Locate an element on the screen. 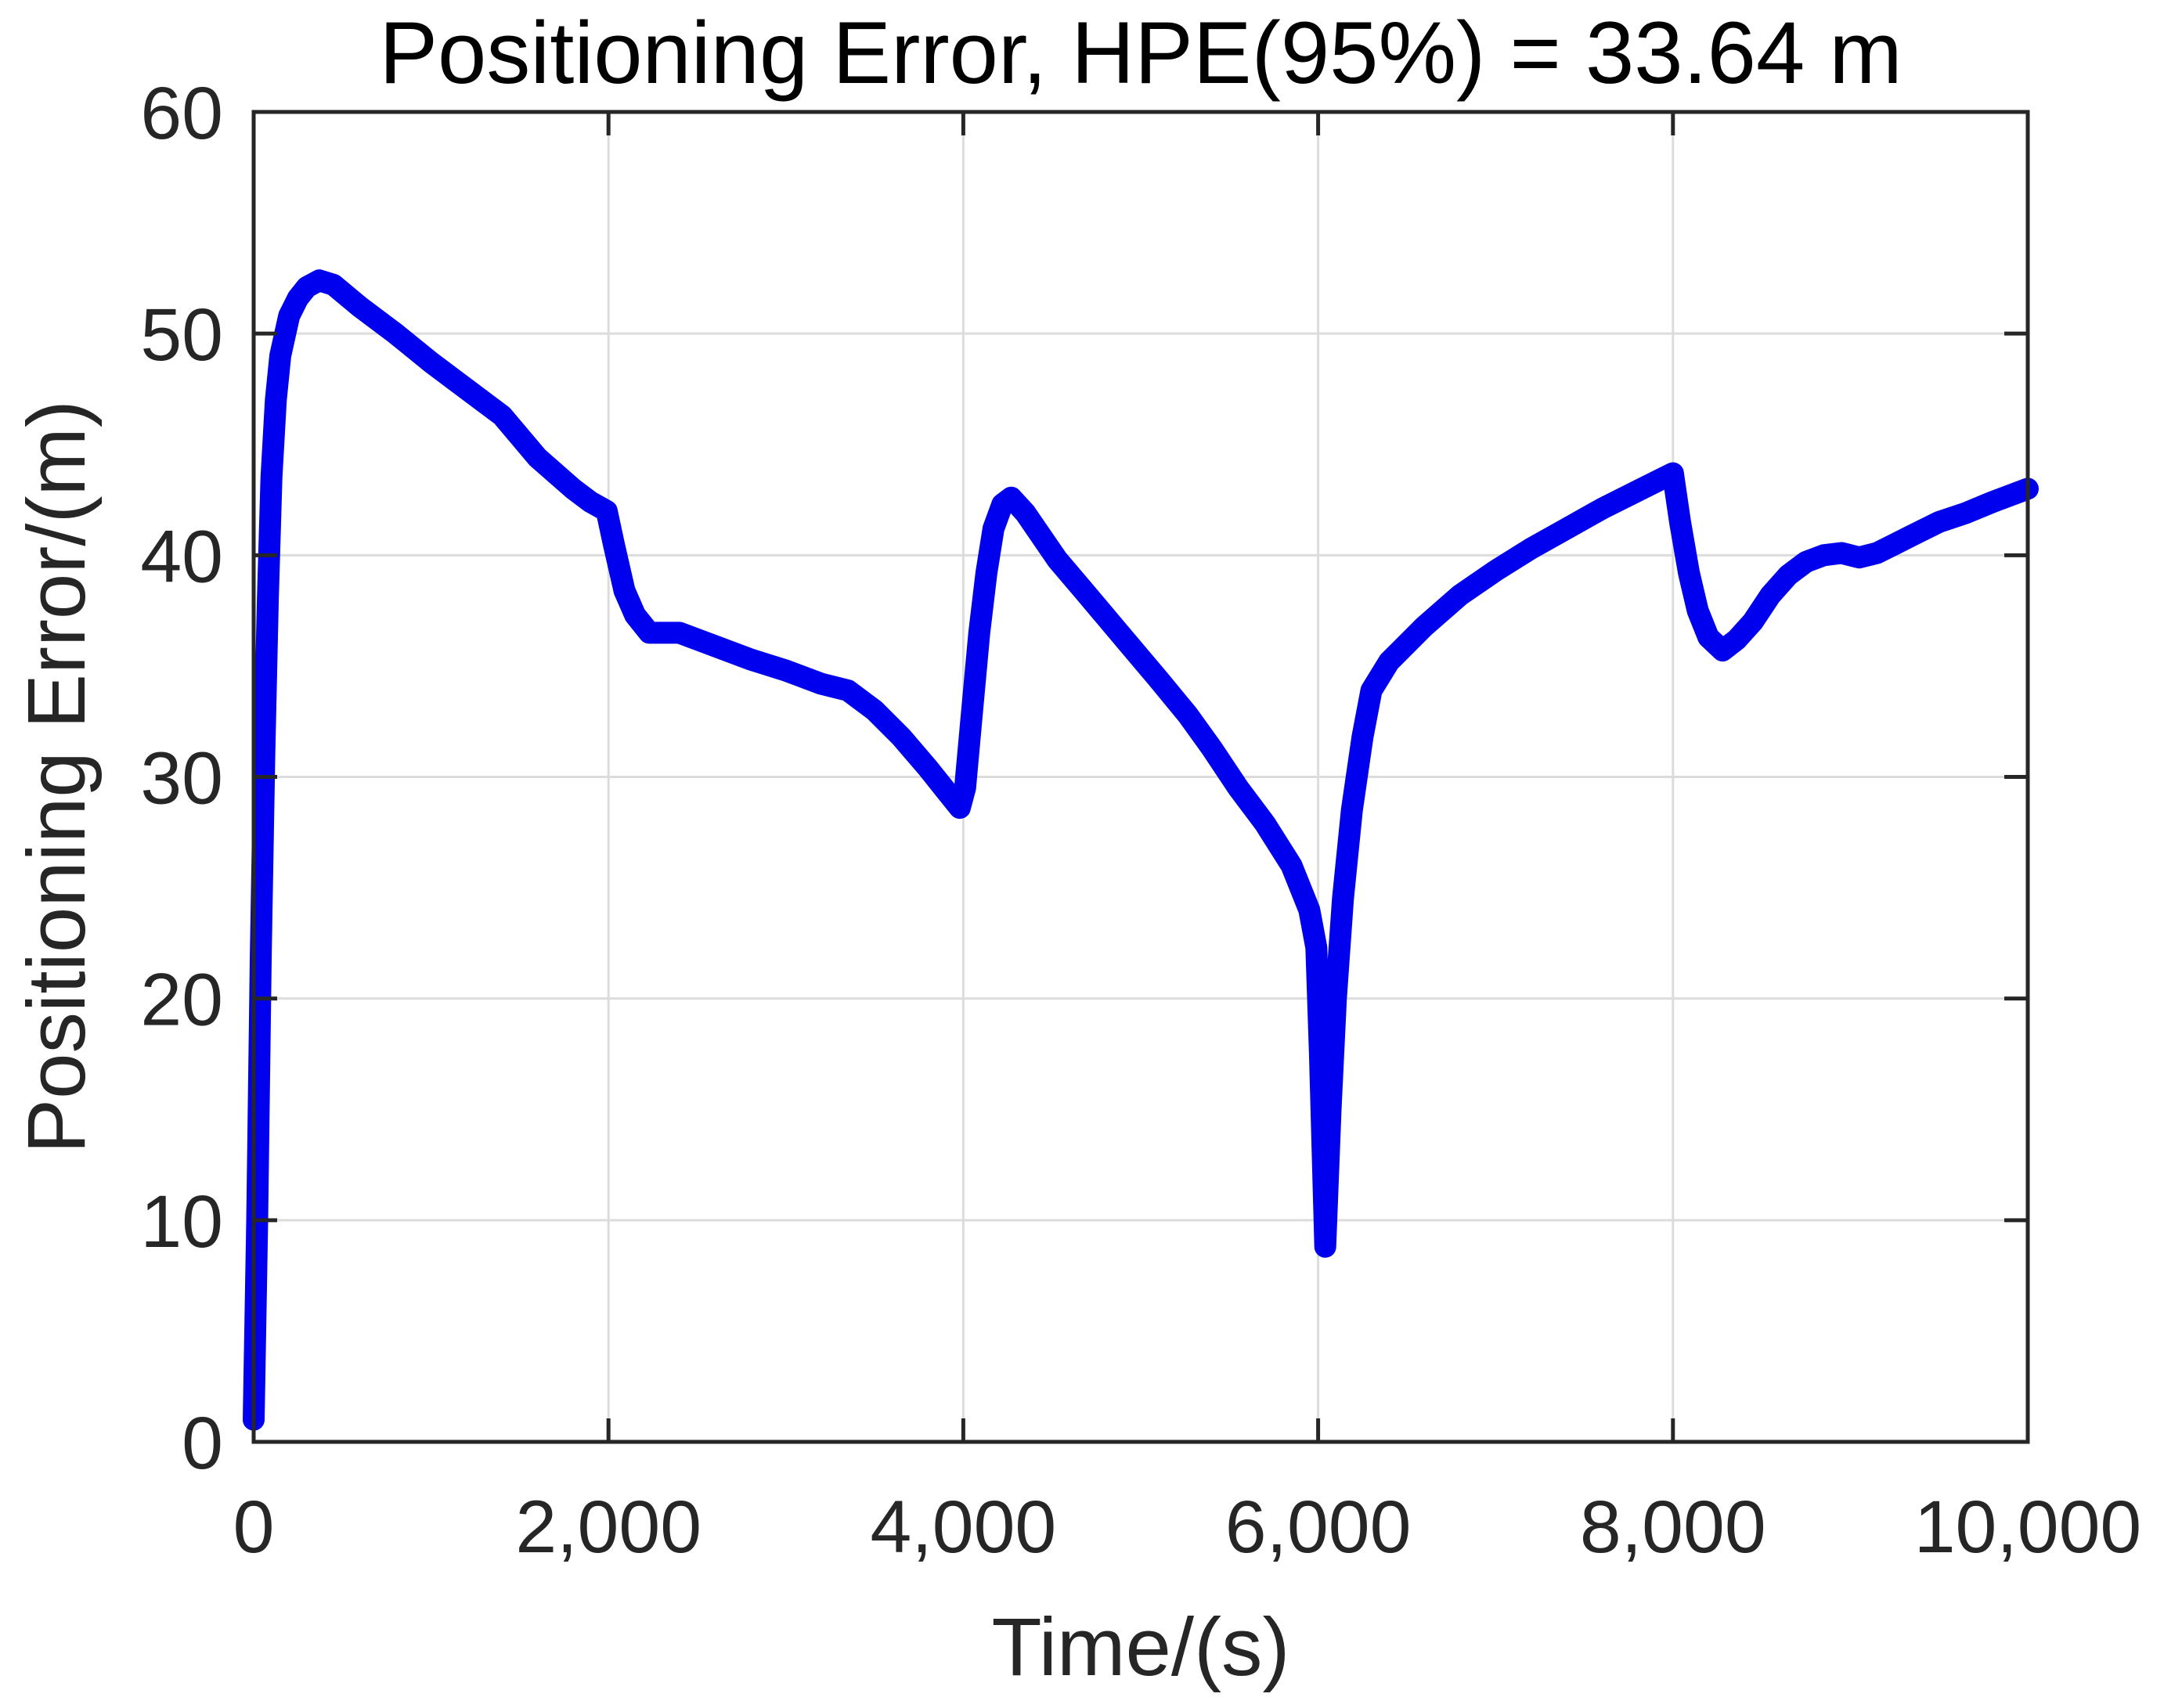 The width and height of the screenshot is (2164, 1708). x-tick-label: 4,000 is located at coordinates (964, 1527).